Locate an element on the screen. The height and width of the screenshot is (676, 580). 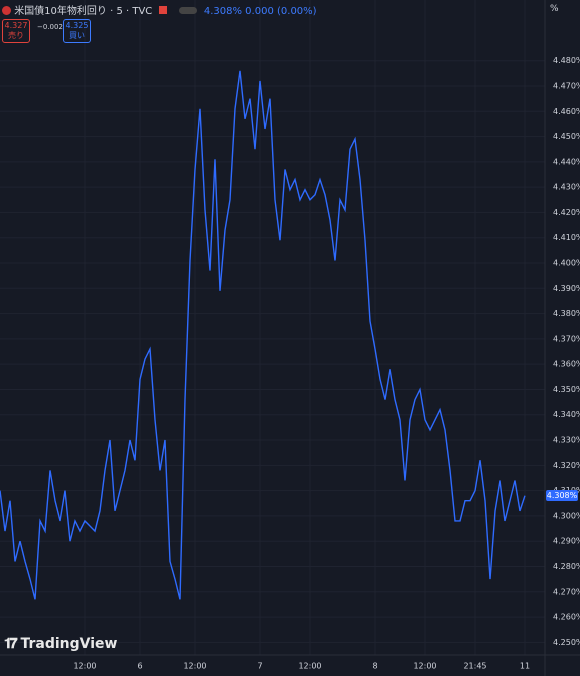
flag-icon is located at coordinates (6, 10).